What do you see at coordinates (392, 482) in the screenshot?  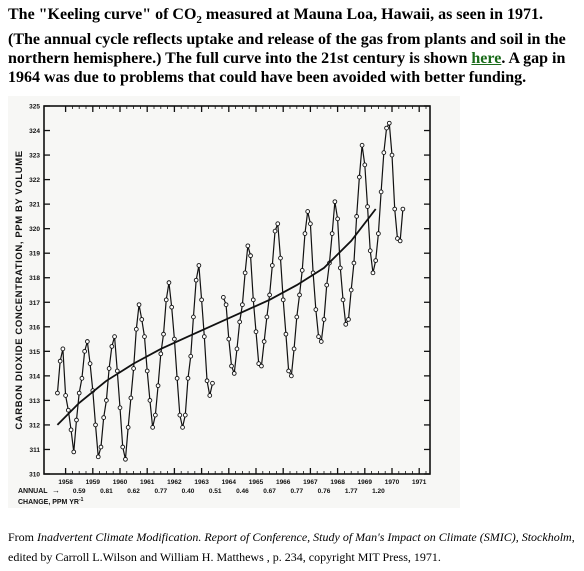 I see `x-tick-label: 1970` at bounding box center [392, 482].